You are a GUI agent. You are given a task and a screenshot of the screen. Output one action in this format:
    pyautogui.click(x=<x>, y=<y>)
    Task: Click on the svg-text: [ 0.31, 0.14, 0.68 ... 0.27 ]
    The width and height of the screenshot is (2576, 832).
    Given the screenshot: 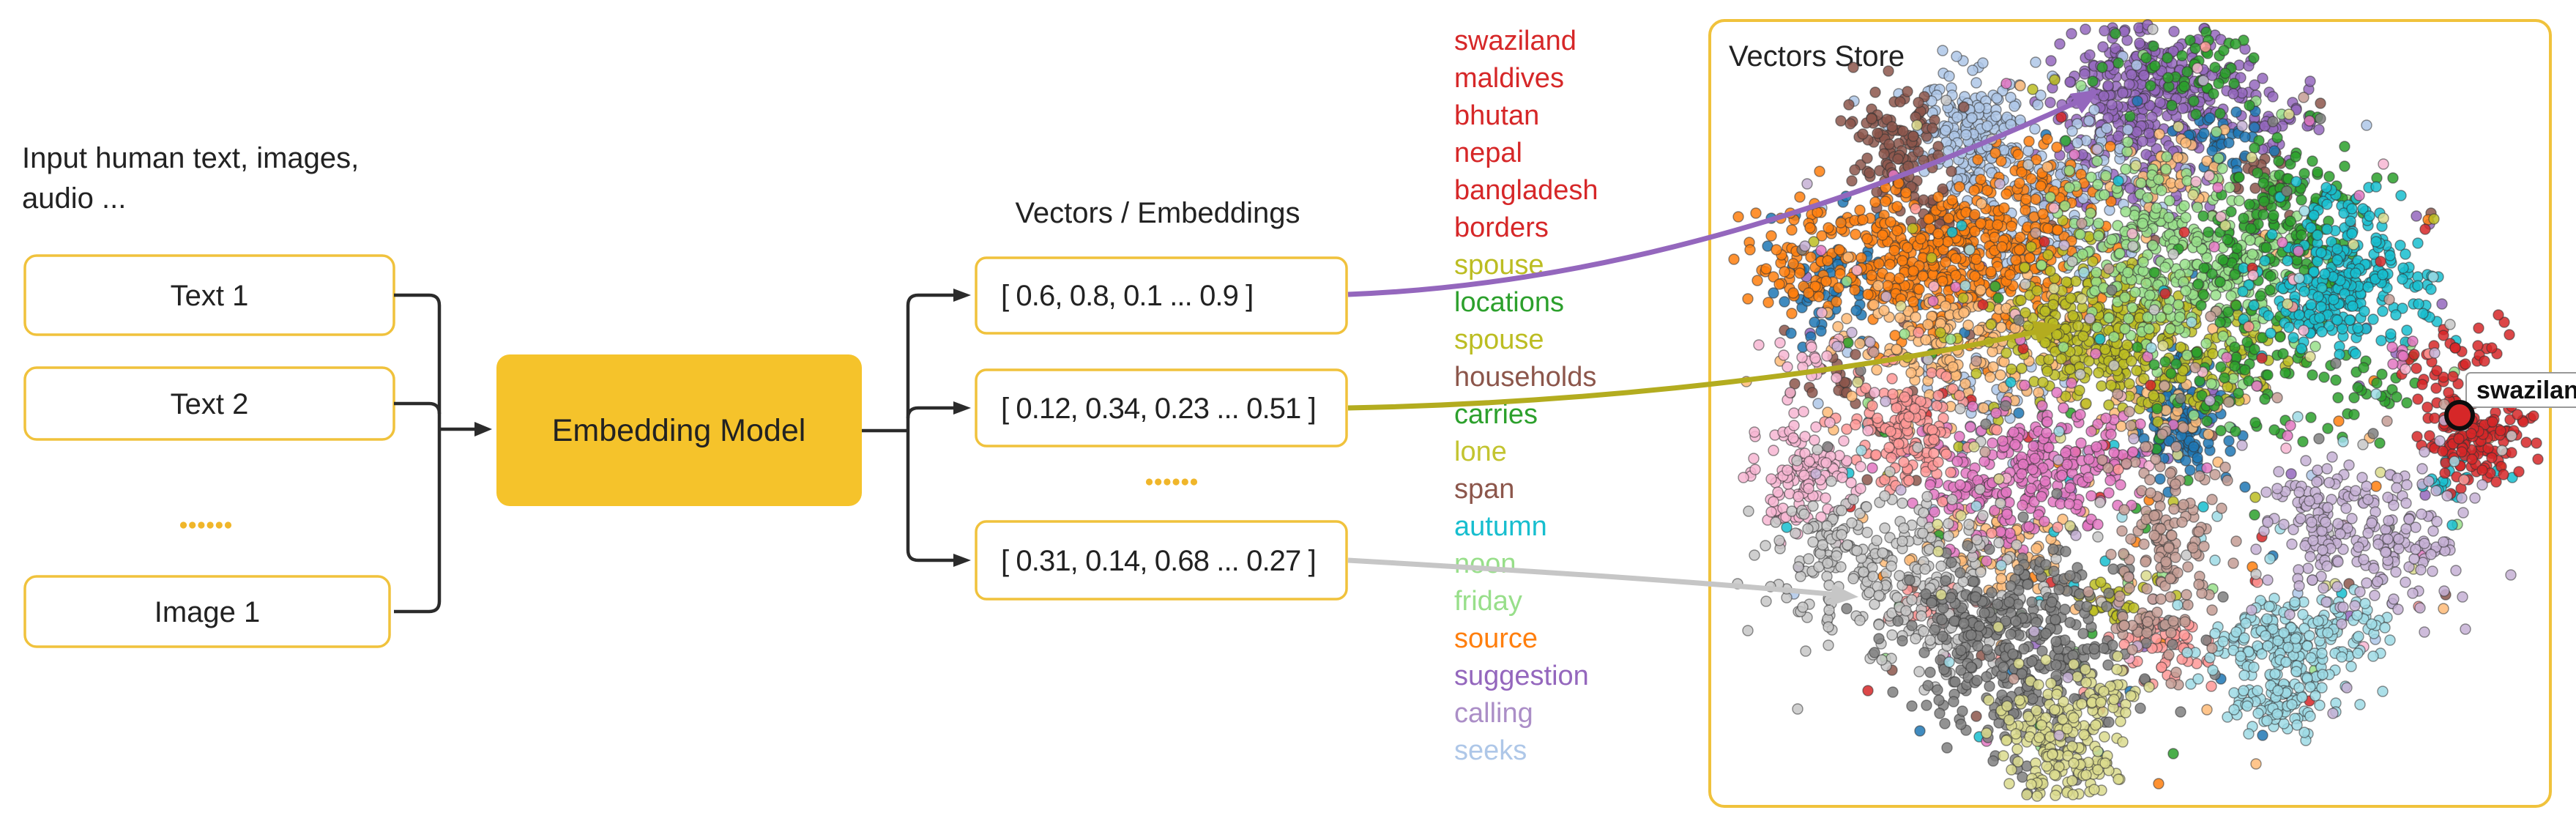 What is the action you would take?
    pyautogui.click(x=1158, y=561)
    